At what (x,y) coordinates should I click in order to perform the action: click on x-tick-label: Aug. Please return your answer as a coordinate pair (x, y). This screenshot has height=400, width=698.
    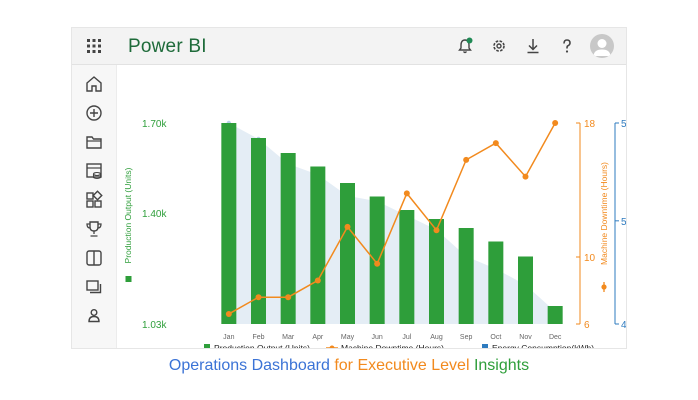
    Looking at the image, I should click on (436, 337).